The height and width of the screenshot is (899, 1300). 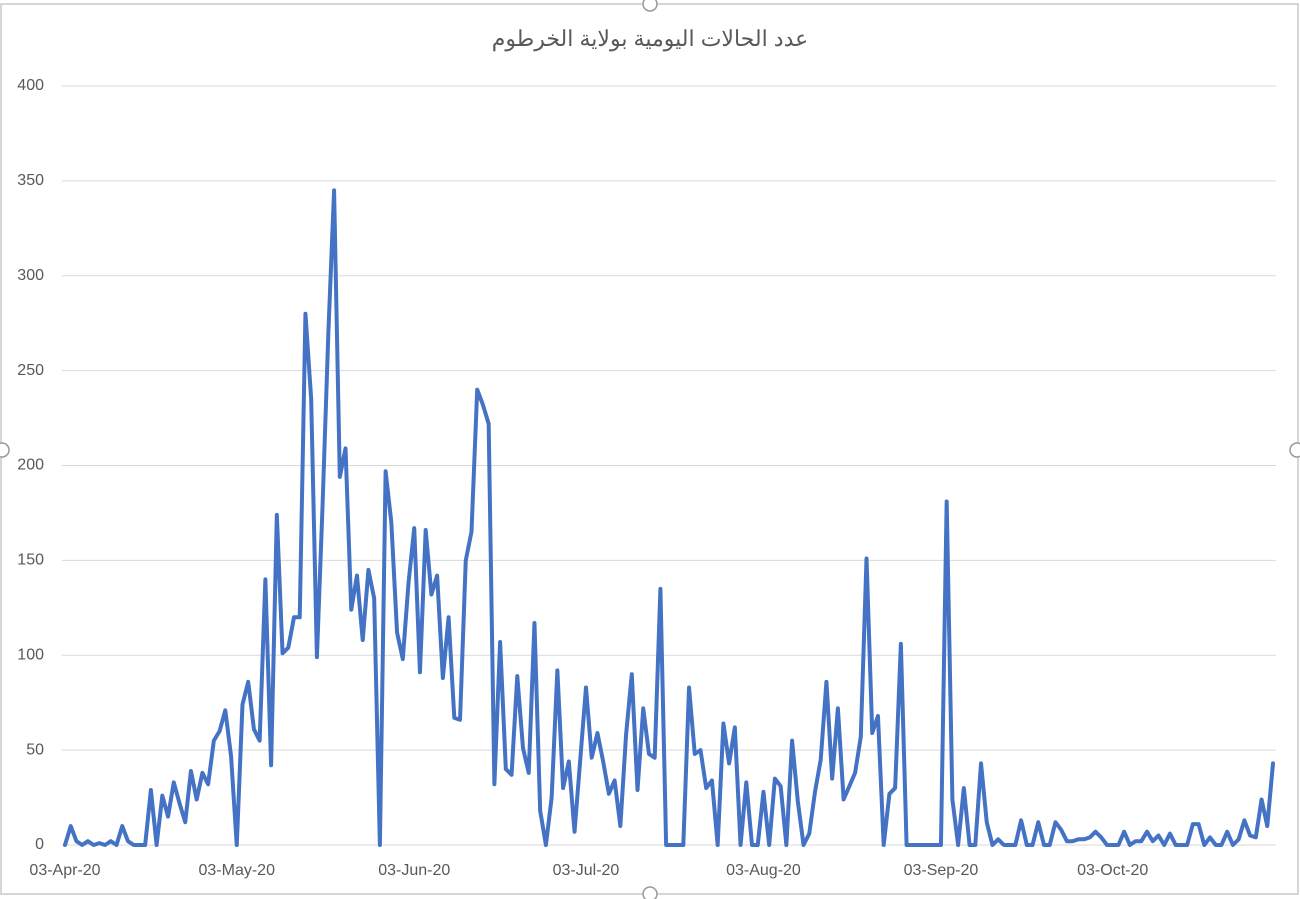 I want to click on y-tick-label: 100, so click(x=30, y=654).